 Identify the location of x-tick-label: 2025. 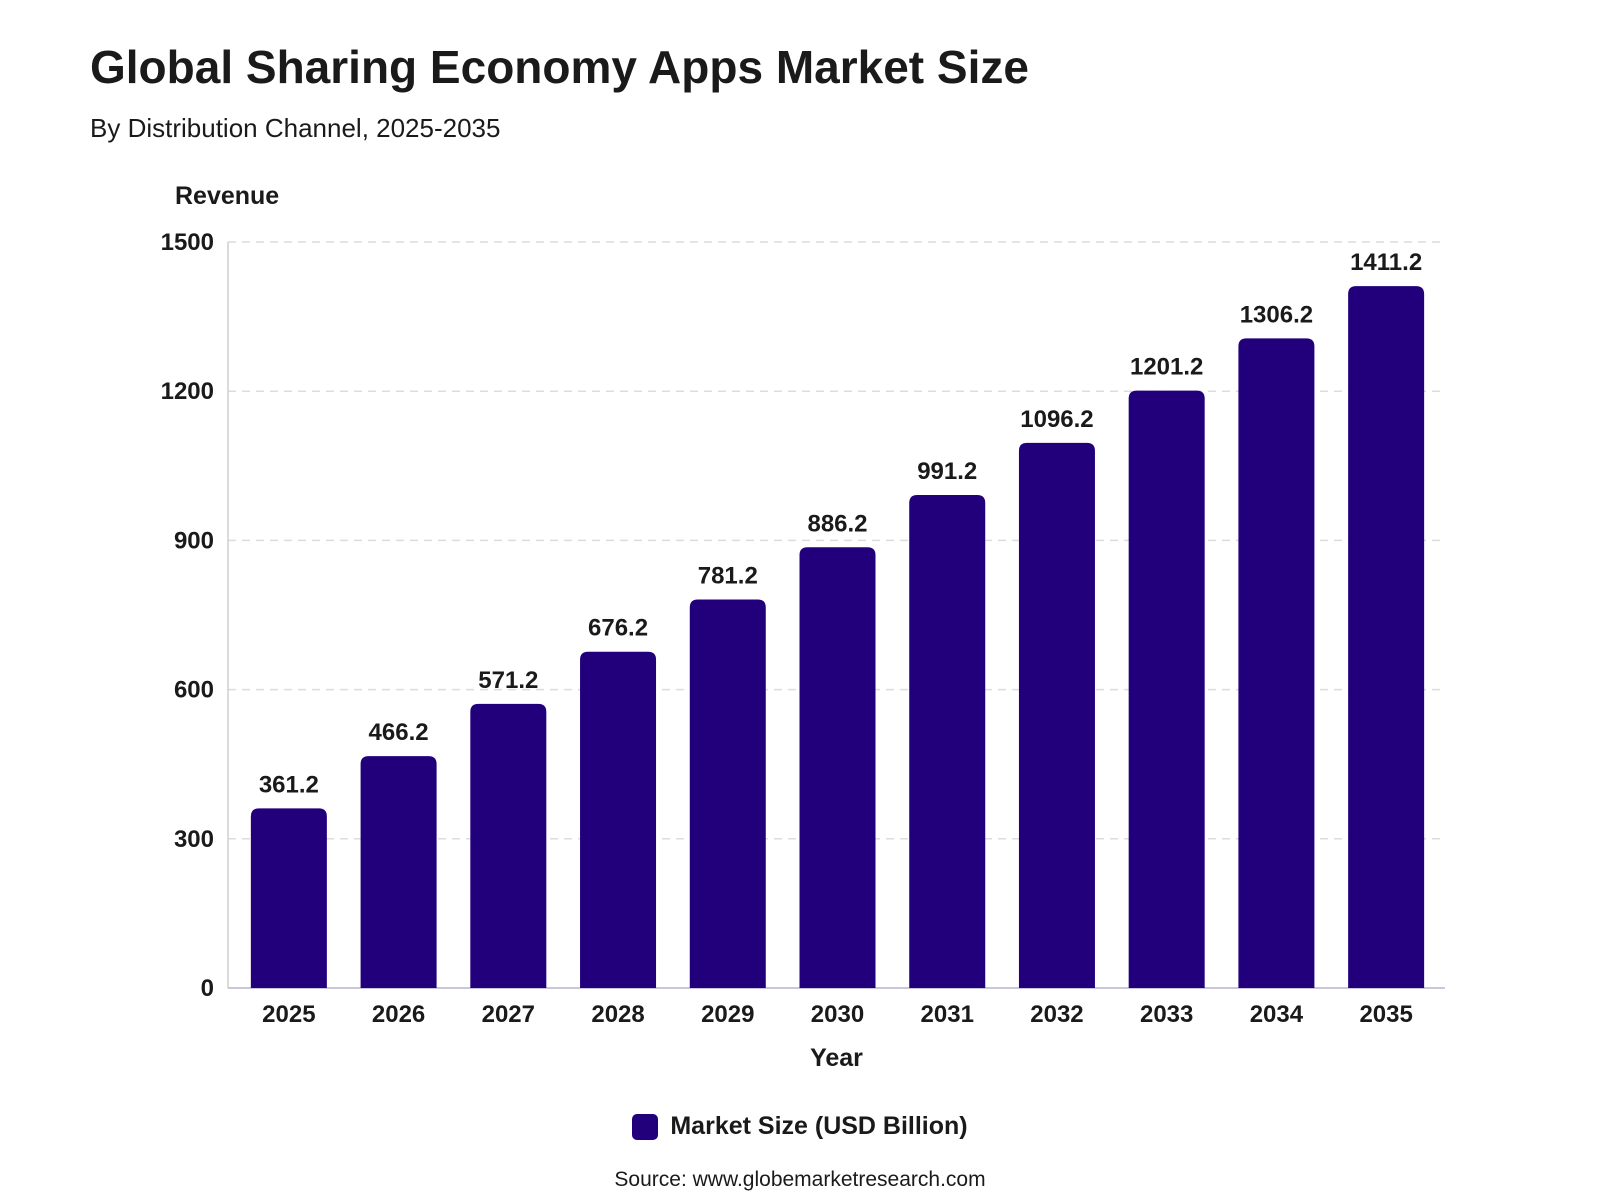
(288, 1014).